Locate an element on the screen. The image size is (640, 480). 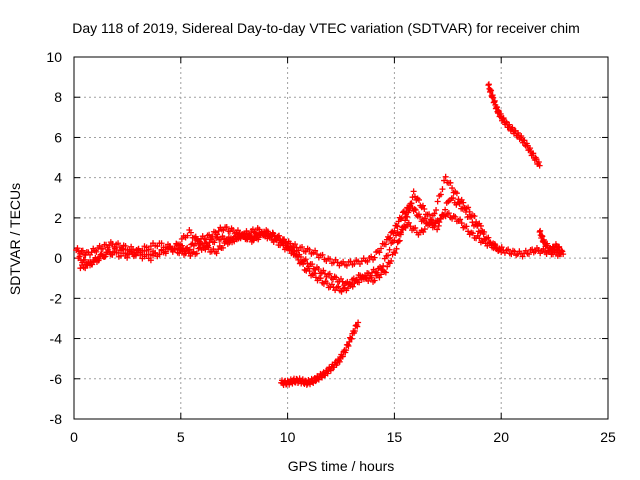
y-tick-label: 10 is located at coordinates (54, 57).